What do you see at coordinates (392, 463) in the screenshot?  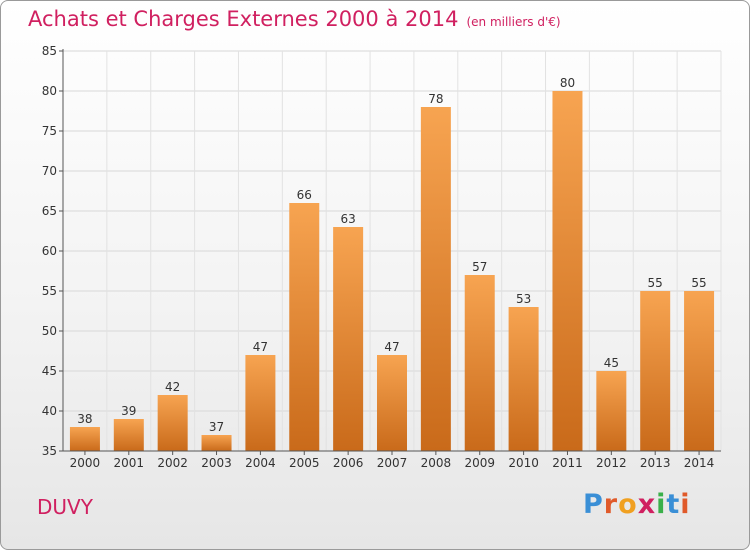 I see `x-tick-label: 2007` at bounding box center [392, 463].